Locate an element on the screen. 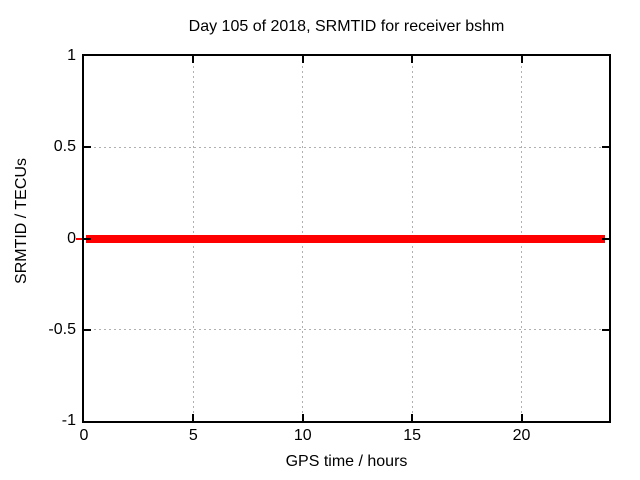 Image resolution: width=640 pixels, height=480 pixels. x-axis-label: GPS time / hours is located at coordinates (346, 461).